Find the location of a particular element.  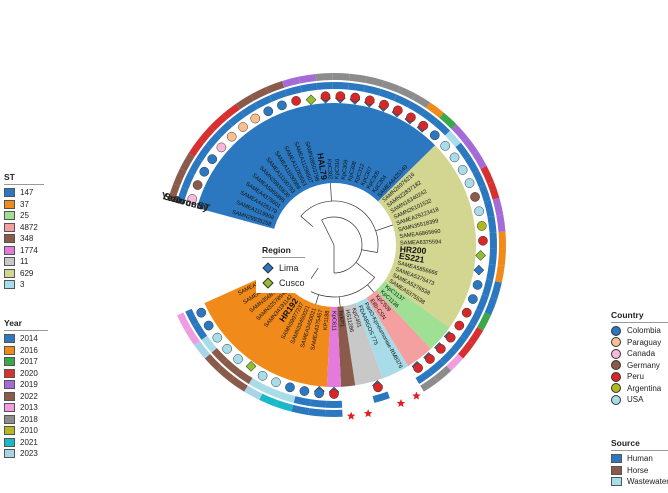

year-legend-item-2014: 2014 is located at coordinates (26, 339).